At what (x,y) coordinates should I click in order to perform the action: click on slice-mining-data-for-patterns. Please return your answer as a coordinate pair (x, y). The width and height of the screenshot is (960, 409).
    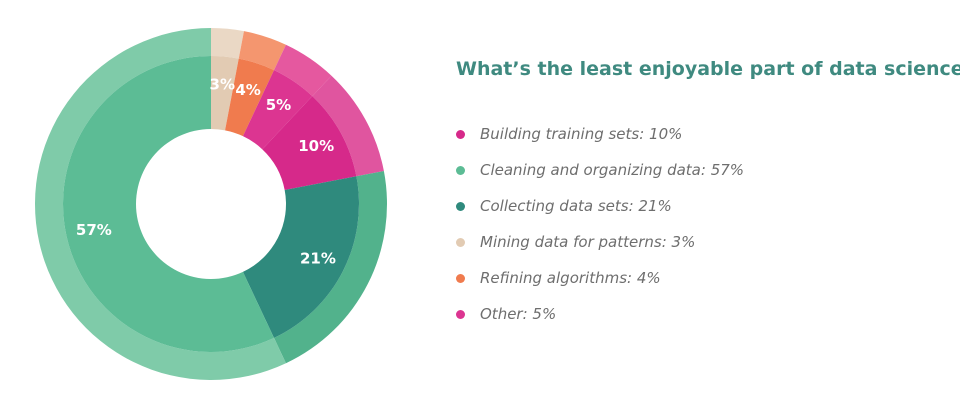
    Looking at the image, I should click on (225, 93).